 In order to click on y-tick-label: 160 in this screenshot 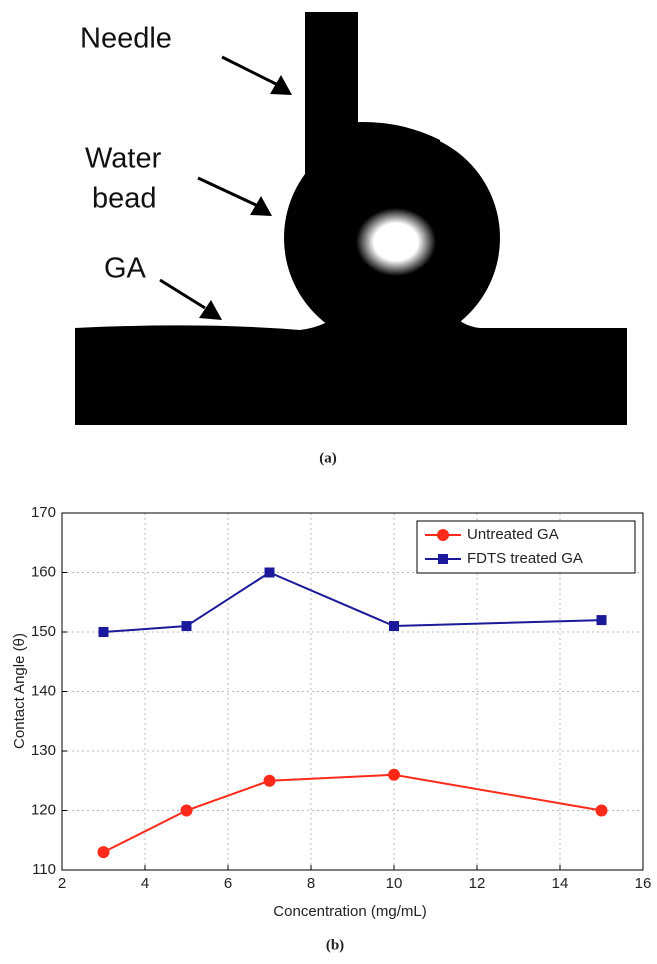, I will do `click(43, 571)`.